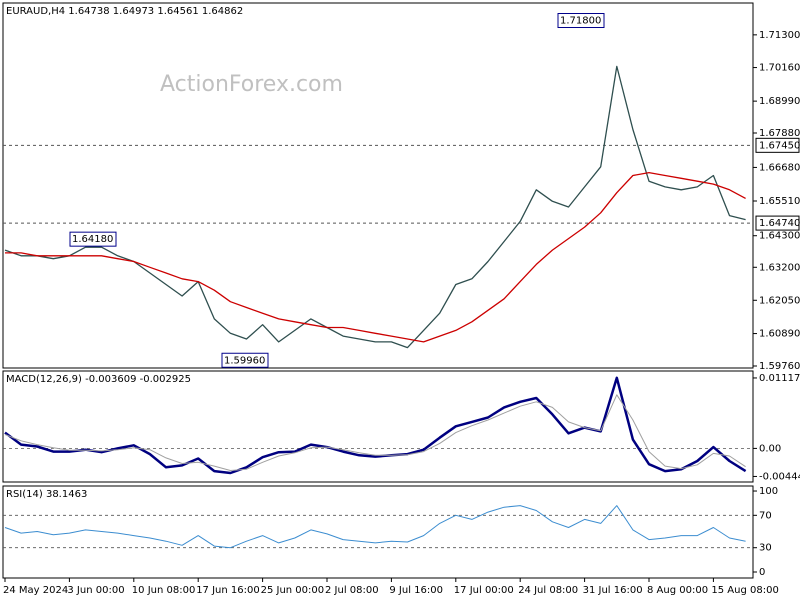  What do you see at coordinates (352, 590) in the screenshot?
I see `x-tick-label: 2 Jul 08:00` at bounding box center [352, 590].